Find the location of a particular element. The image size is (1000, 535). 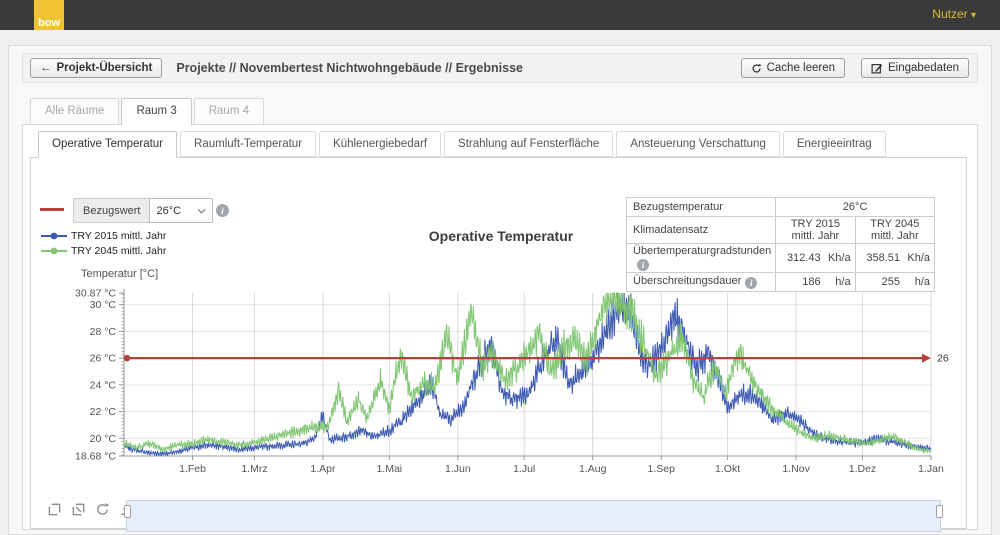

range-handle-left is located at coordinates (127, 511).